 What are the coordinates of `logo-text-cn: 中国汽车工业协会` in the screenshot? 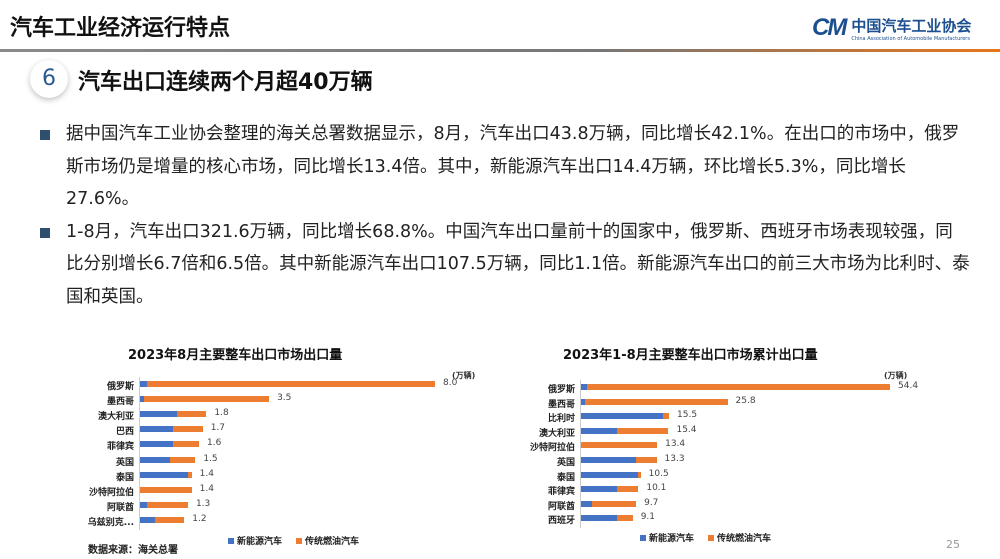 It's located at (911, 25).